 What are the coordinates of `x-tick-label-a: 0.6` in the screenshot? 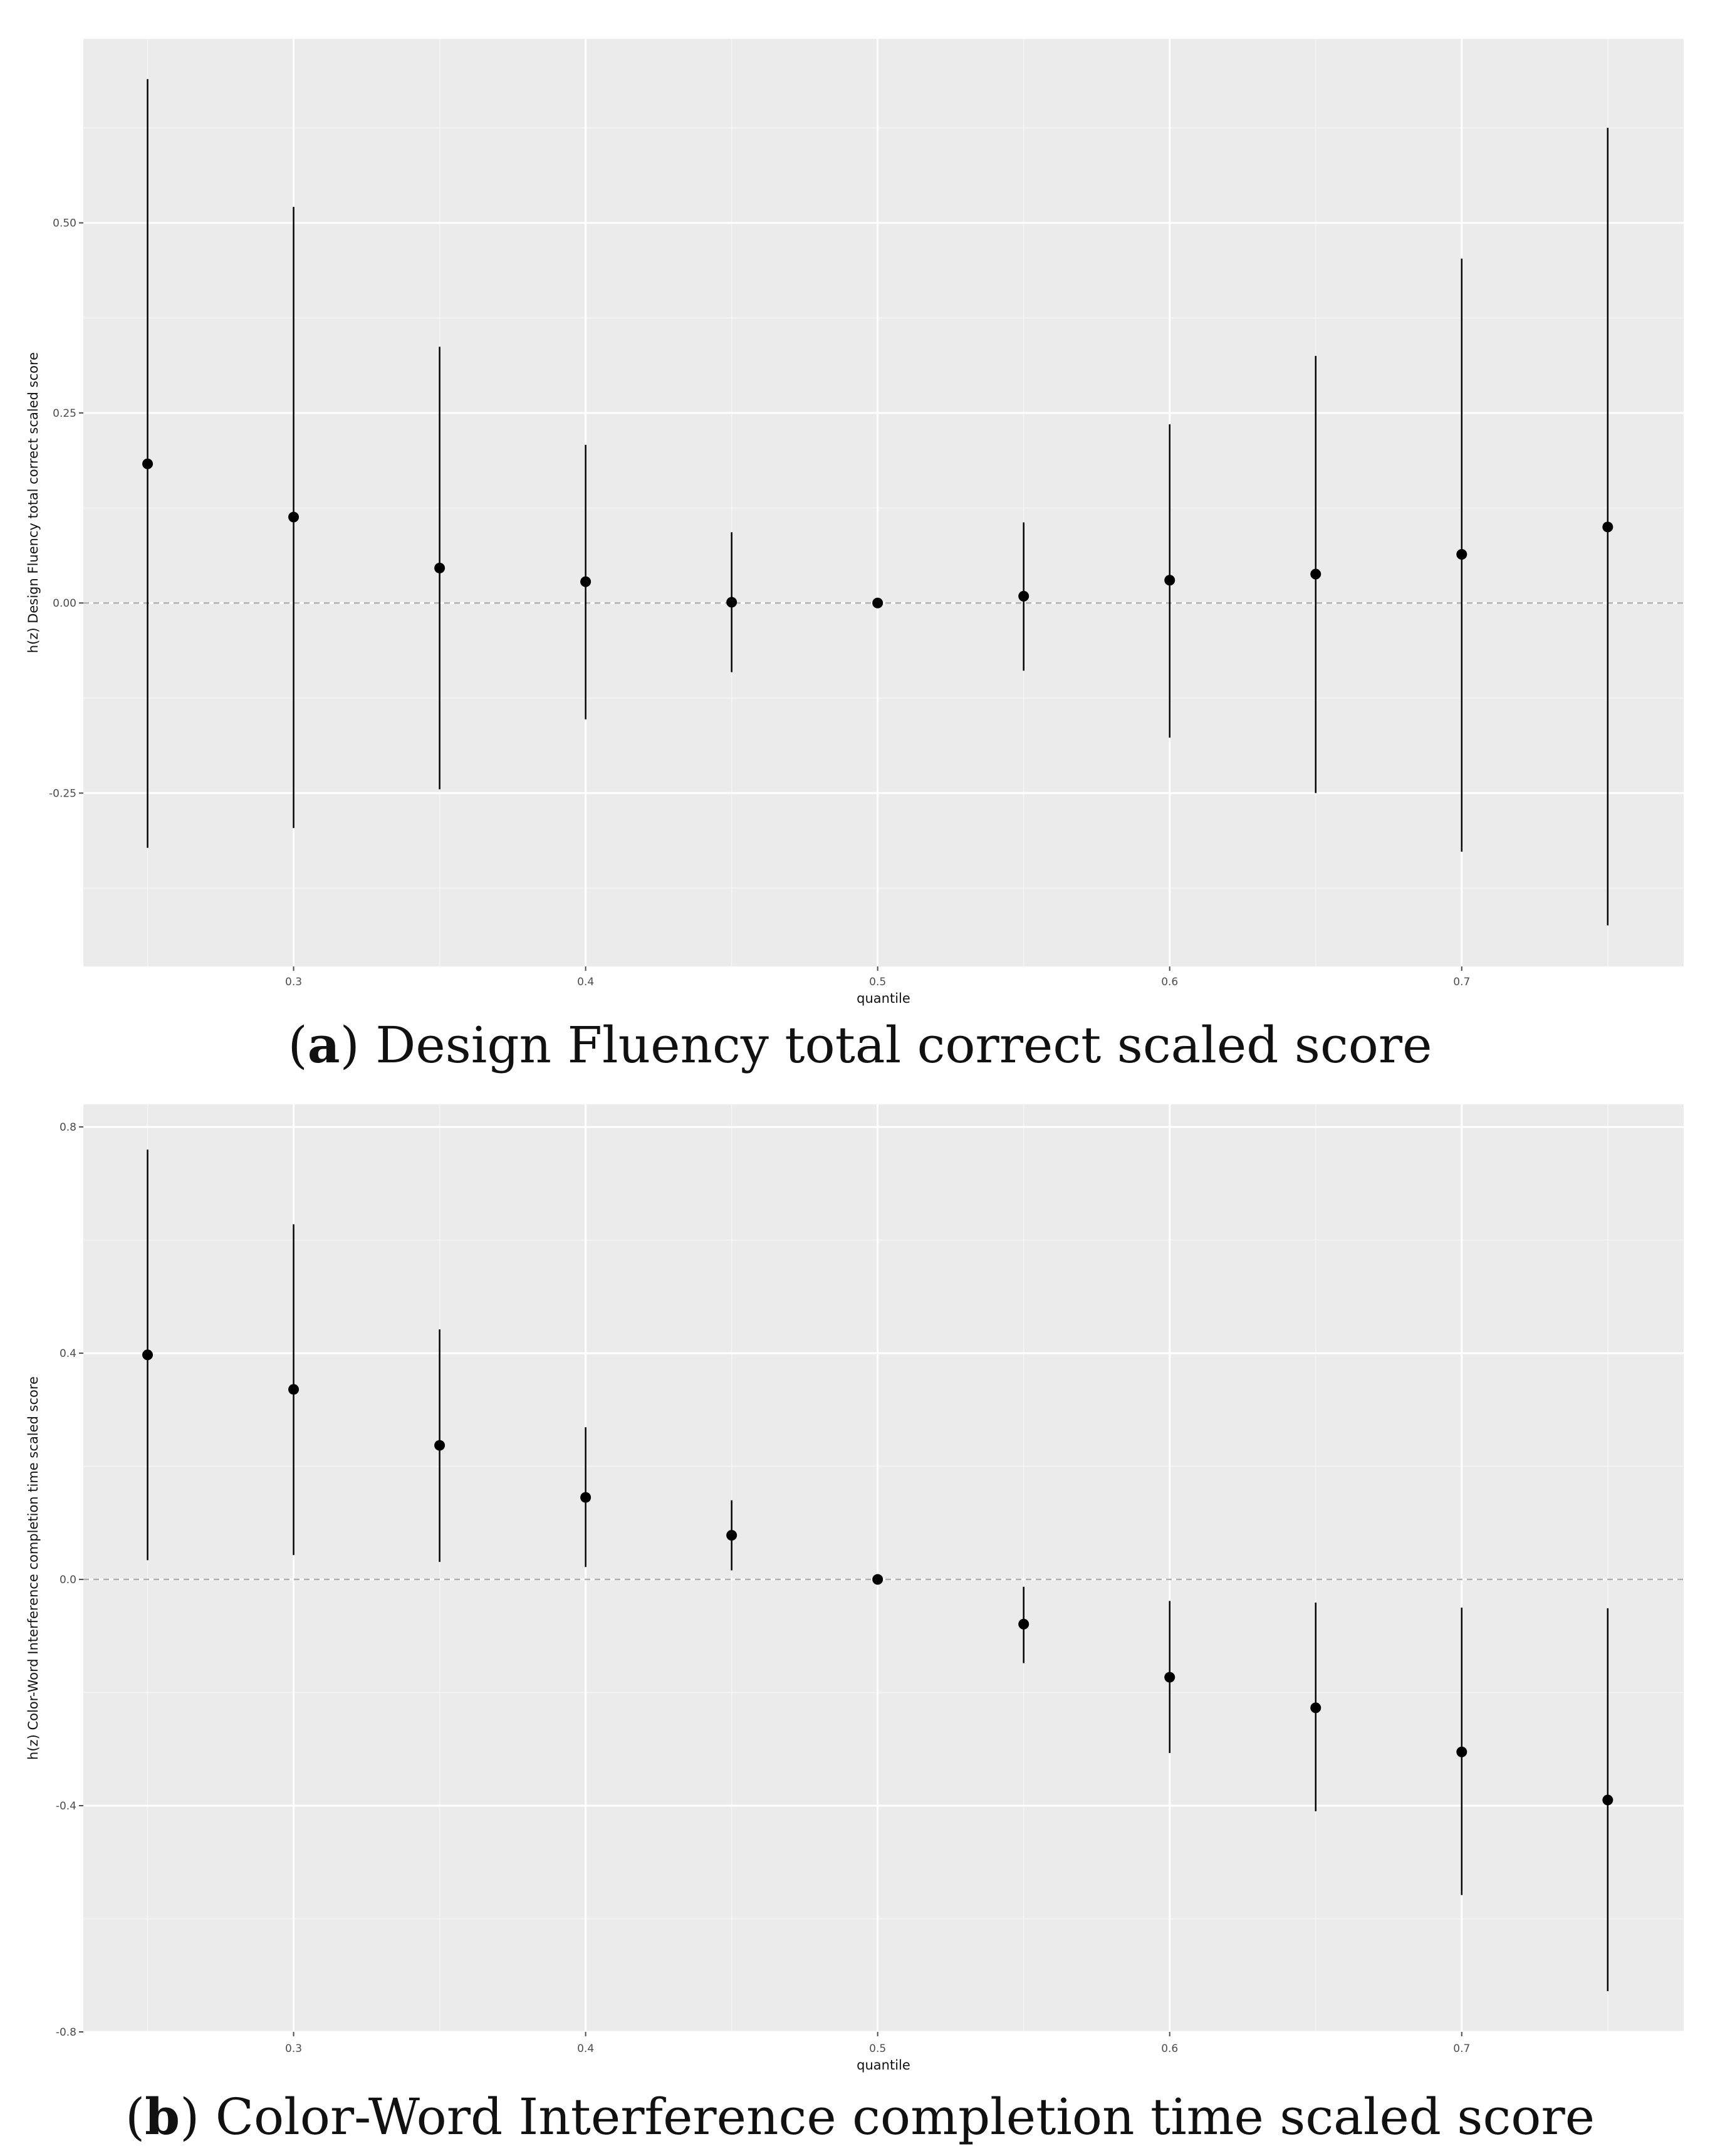 It's located at (1169, 982).